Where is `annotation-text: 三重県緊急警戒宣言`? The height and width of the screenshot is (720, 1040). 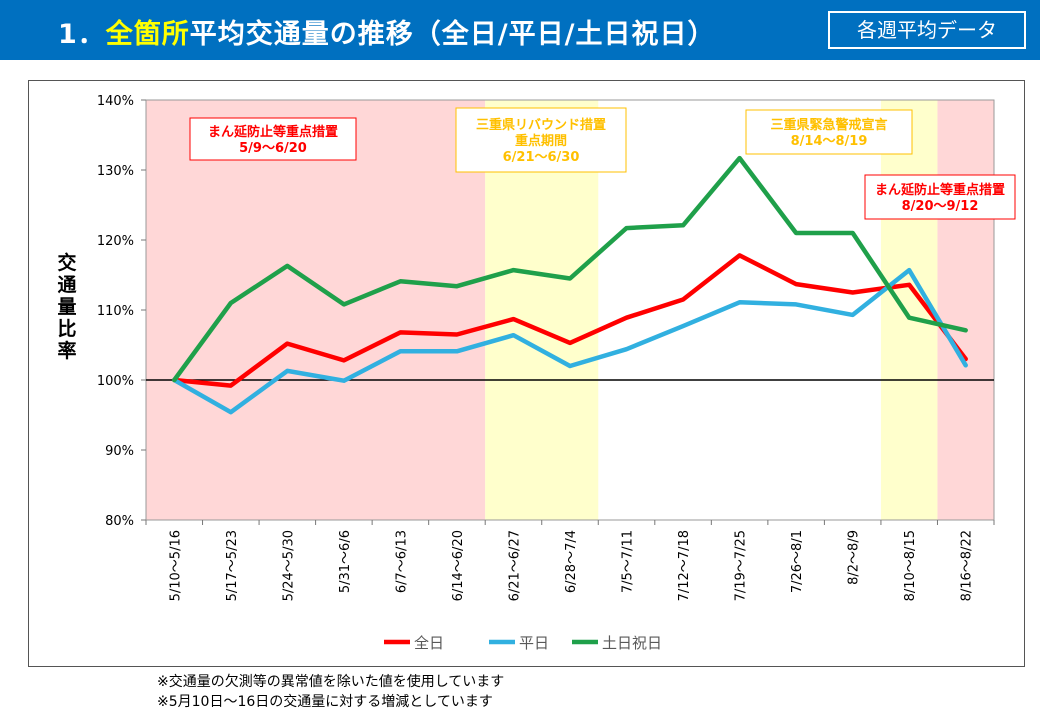 annotation-text: 三重県緊急警戒宣言 is located at coordinates (828, 125).